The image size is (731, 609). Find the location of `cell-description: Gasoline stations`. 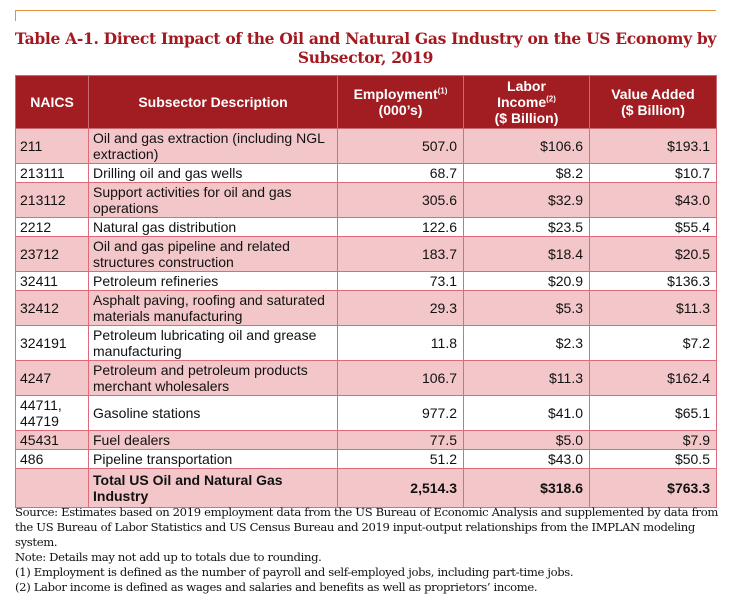

cell-description: Gasoline stations is located at coordinates (213, 413).